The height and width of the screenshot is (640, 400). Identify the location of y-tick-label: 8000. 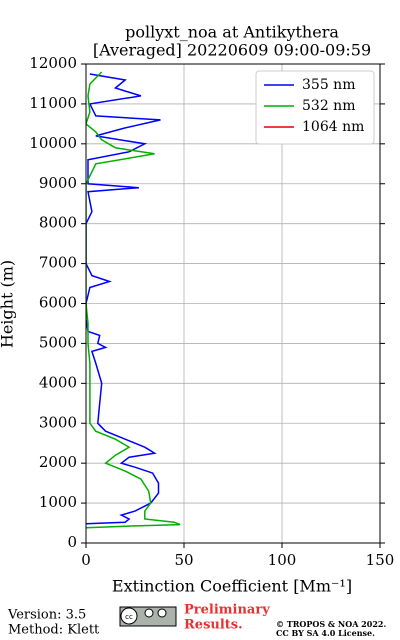
(58, 223).